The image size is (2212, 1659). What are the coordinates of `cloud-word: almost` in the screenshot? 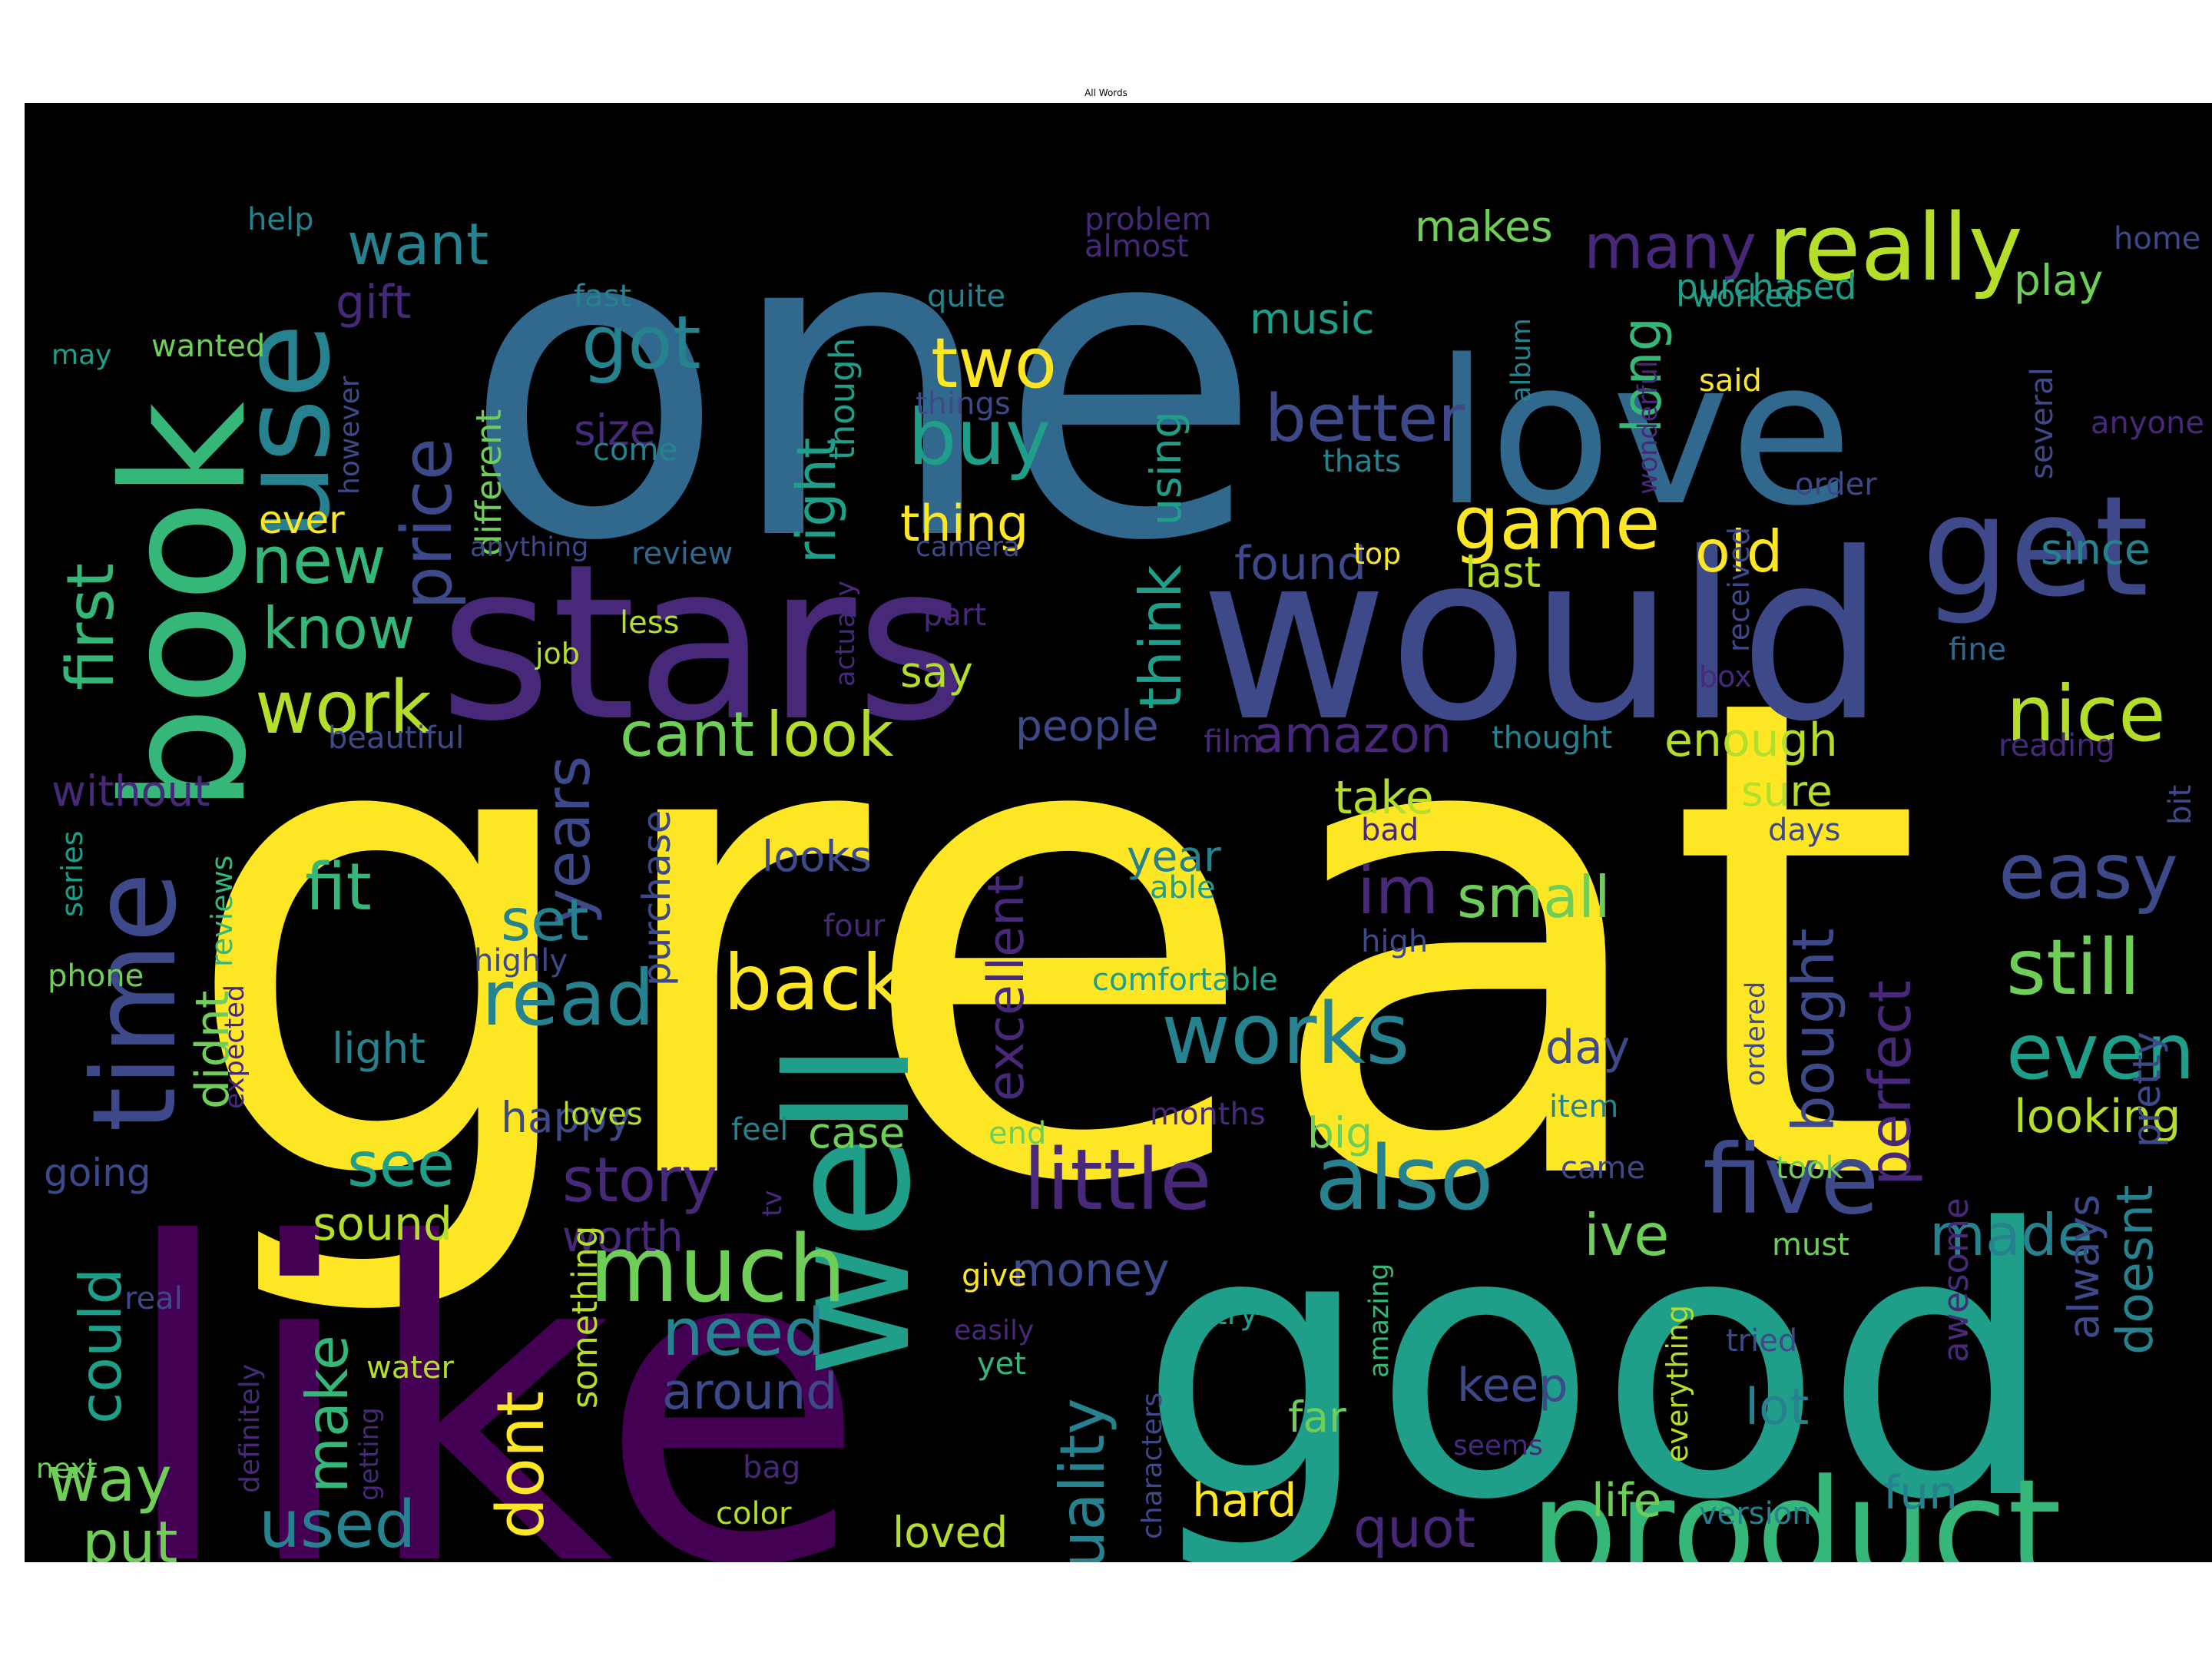 It's located at (1137, 246).